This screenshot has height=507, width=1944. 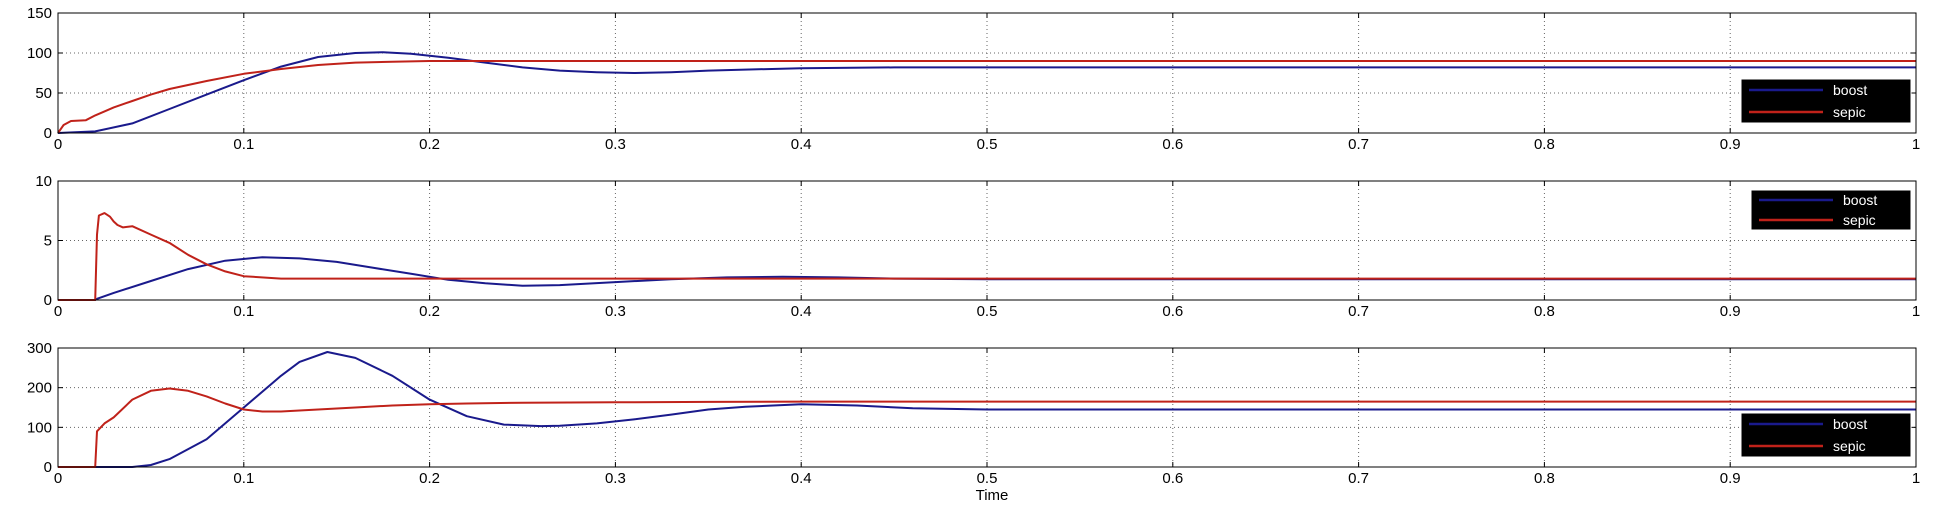 I want to click on x-axis-label: Time, so click(x=992, y=495).